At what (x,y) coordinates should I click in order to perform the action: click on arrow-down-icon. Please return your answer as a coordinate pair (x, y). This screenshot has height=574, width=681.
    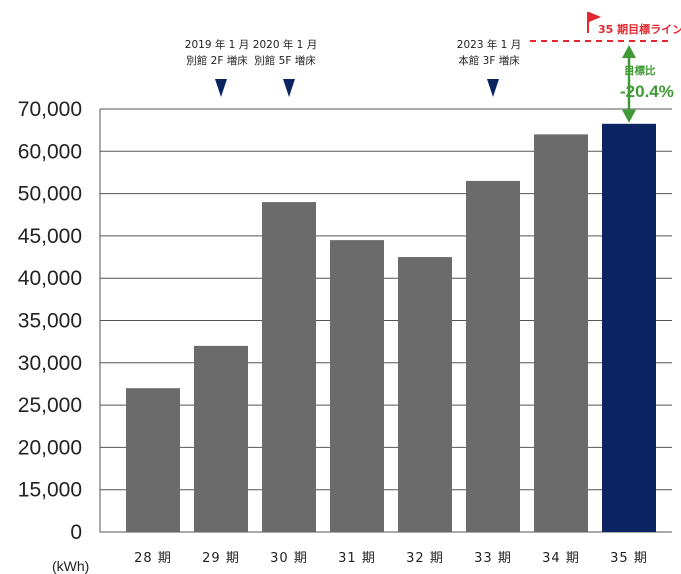
    Looking at the image, I should click on (629, 116).